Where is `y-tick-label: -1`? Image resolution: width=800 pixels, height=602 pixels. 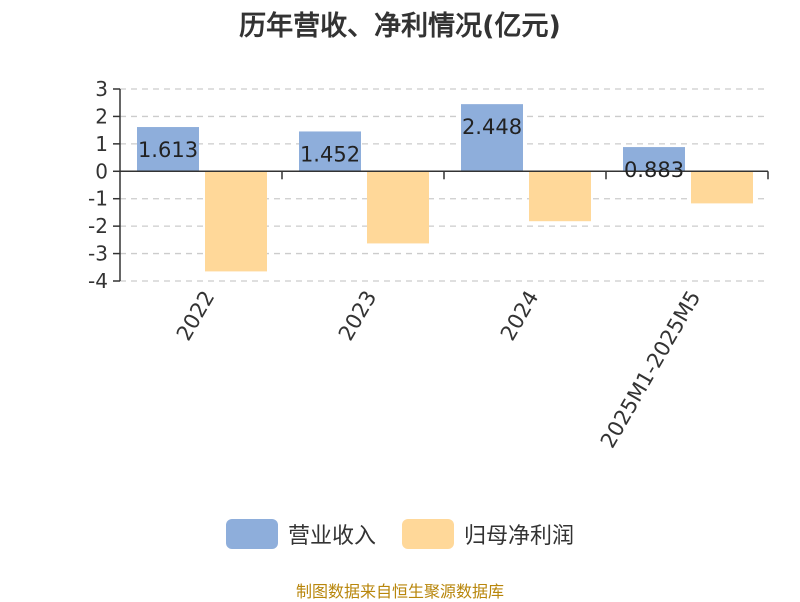
y-tick-label: -1 is located at coordinates (98, 199).